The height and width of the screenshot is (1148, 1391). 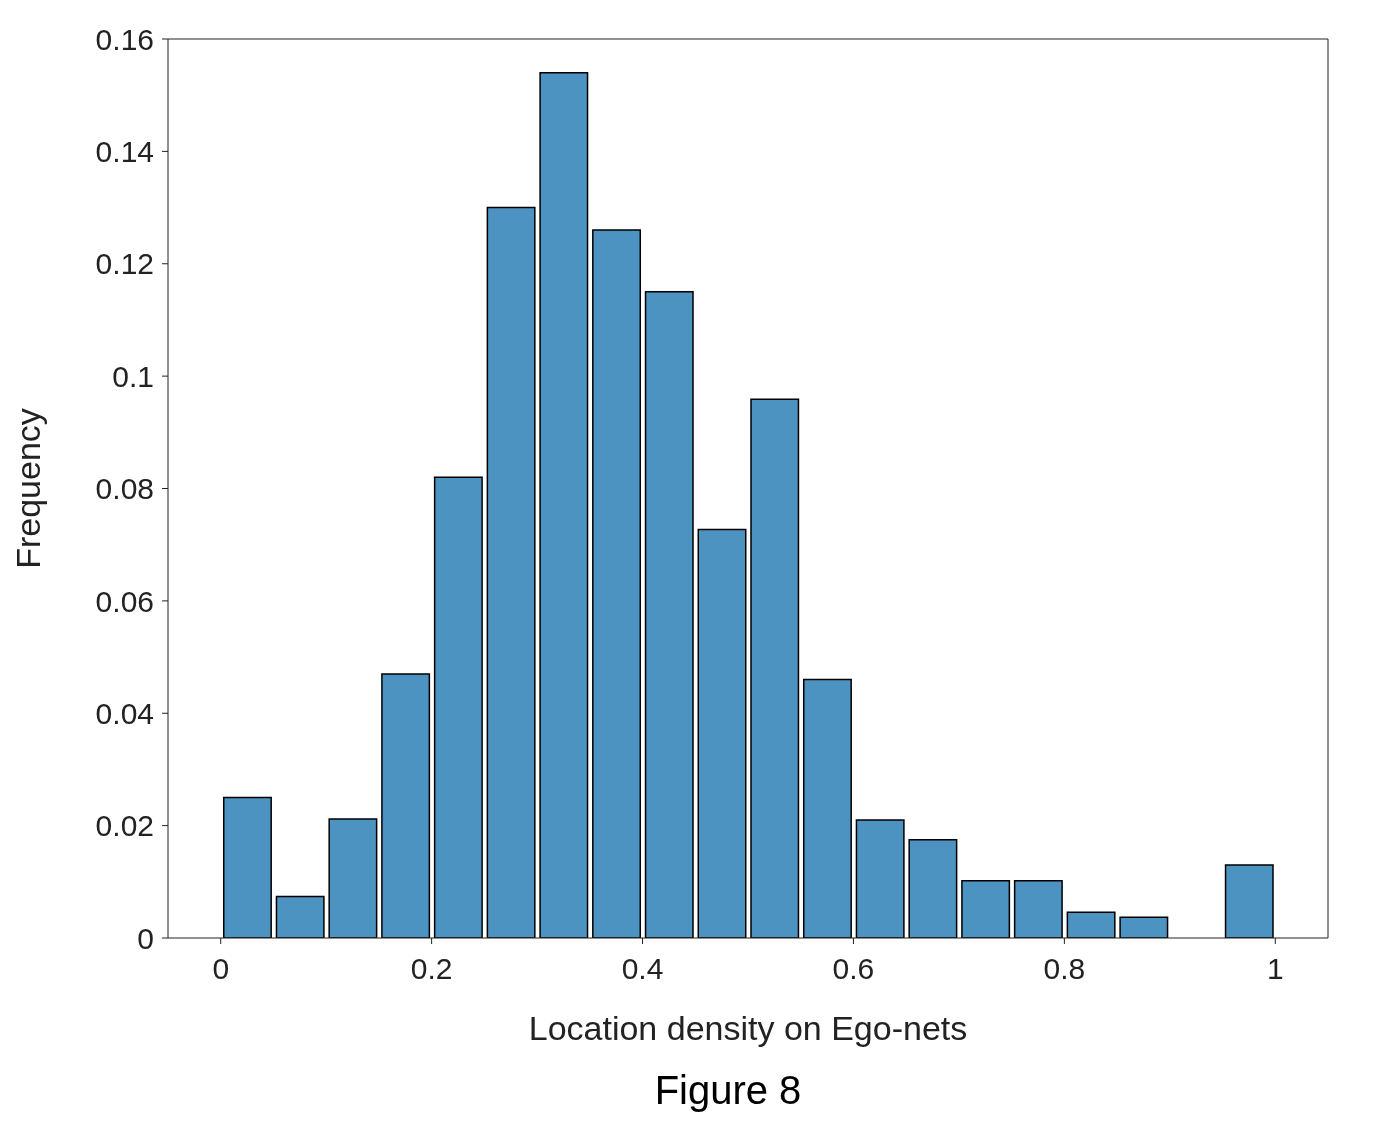 I want to click on y-tick-label: 0, so click(x=145, y=938).